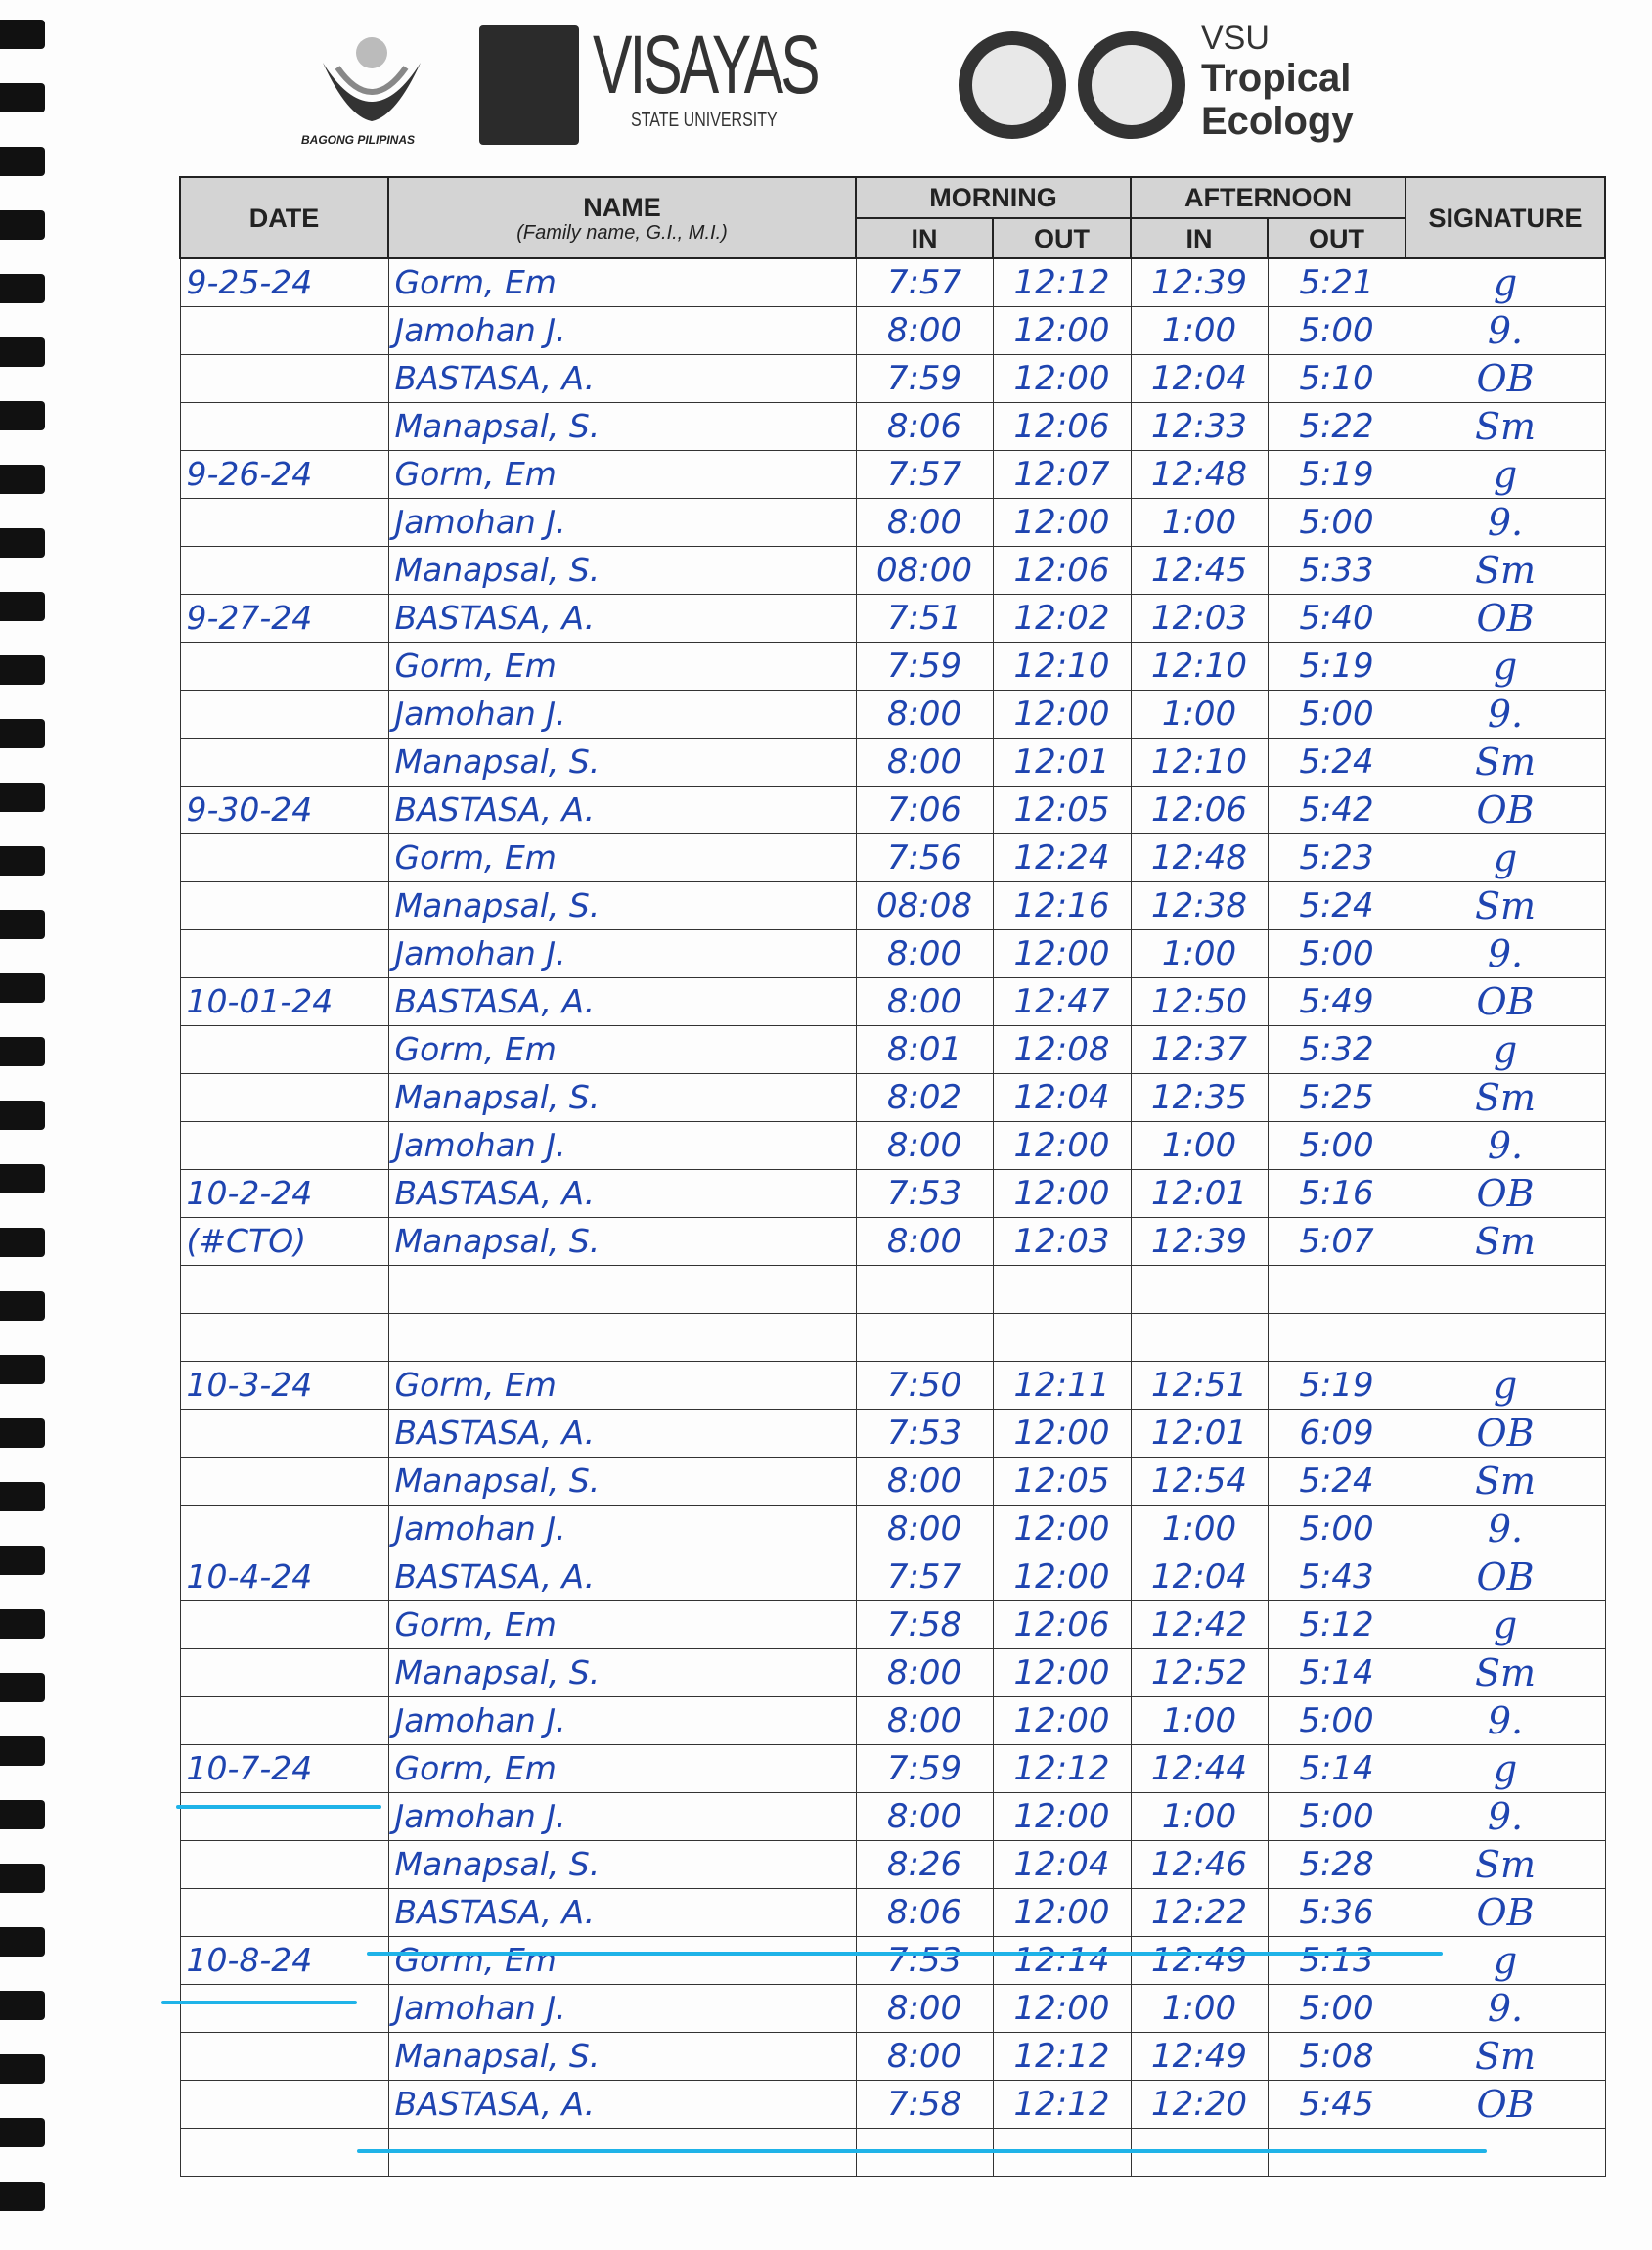 The width and height of the screenshot is (1652, 2250). I want to click on table-row: Gorm, Em 8:01 12:08 12:37 5:32 g, so click(893, 1049).